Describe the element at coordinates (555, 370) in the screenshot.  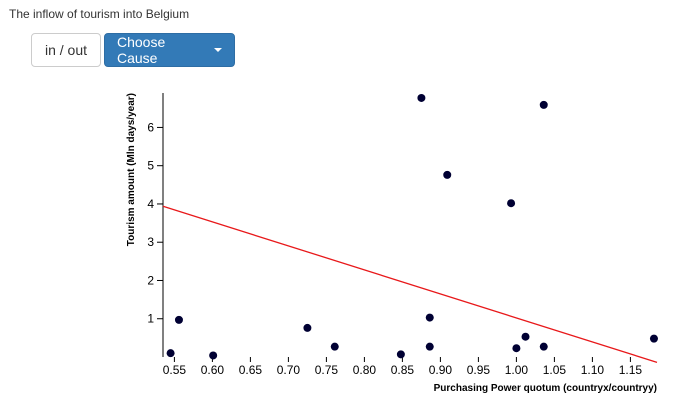
I see `x-tick-label: 1.05` at that location.